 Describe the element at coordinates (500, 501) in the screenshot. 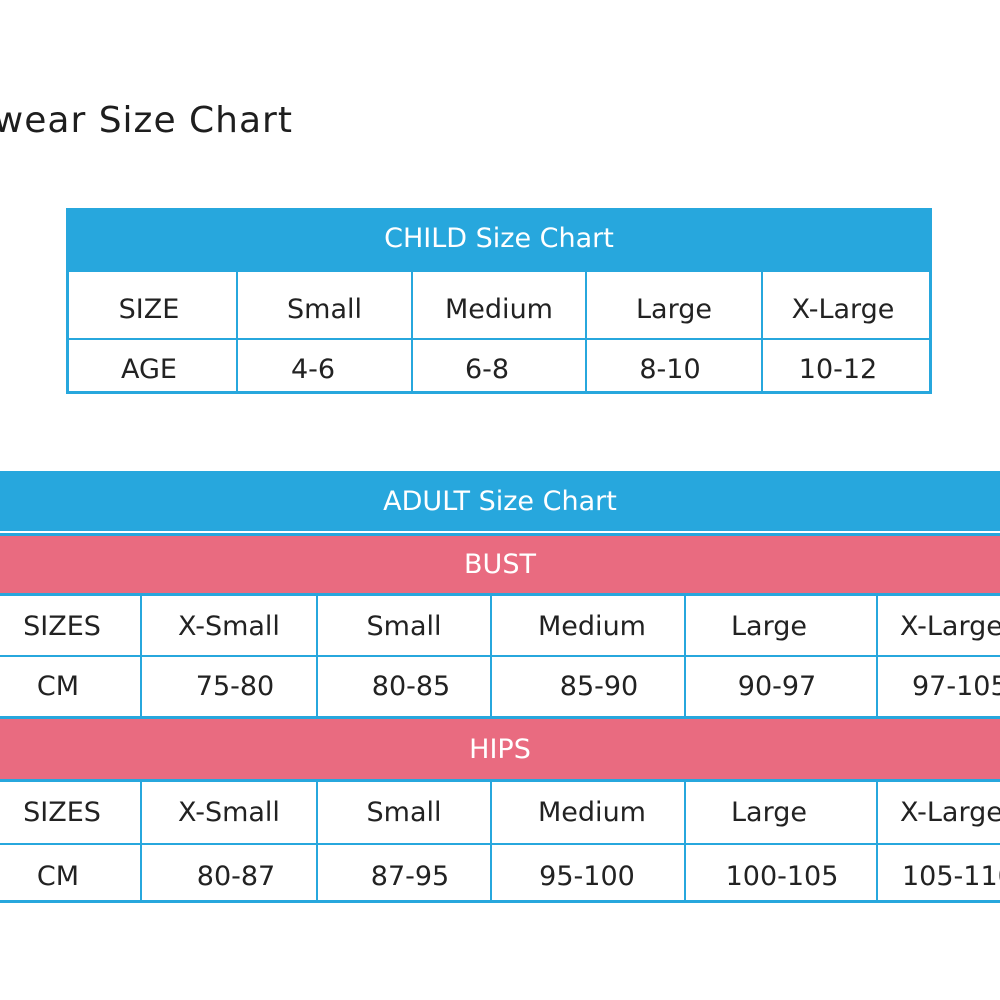

I see `adult-table-header: ADULT Size Chart` at that location.